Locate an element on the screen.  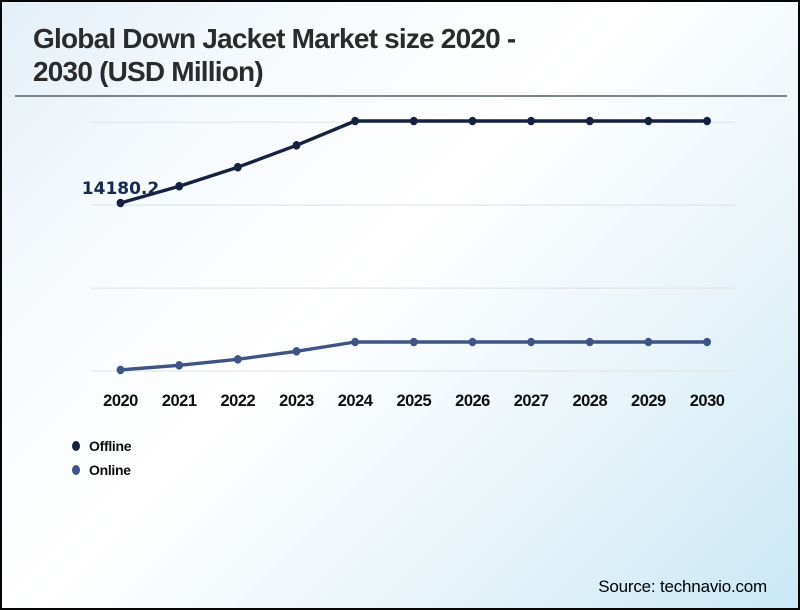
legend-label-online: Online is located at coordinates (110, 470).